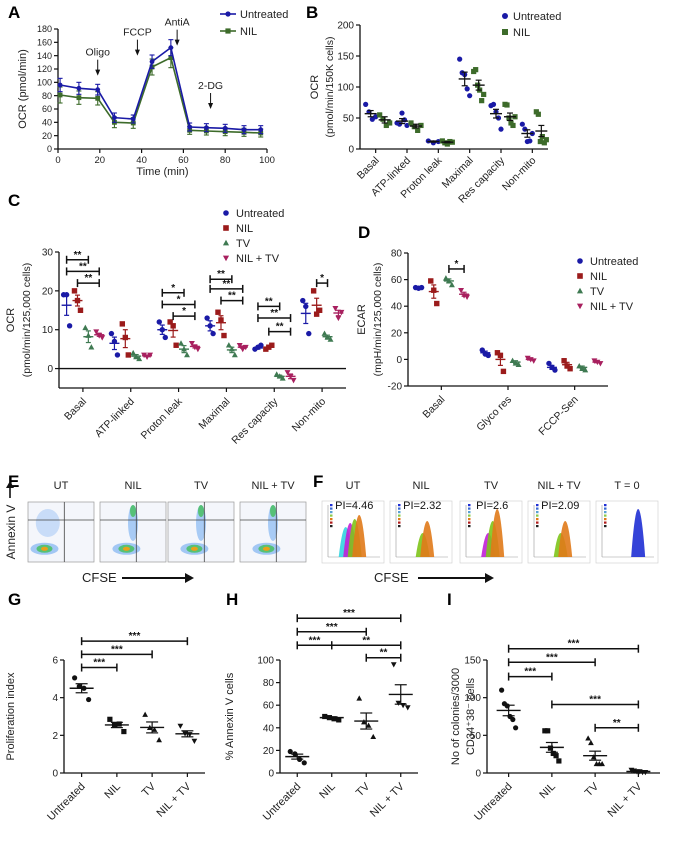 Image resolution: width=700 pixels, height=846 pixels. I want to click on panel-c-category-label: ATP-linked, so click(115, 418).